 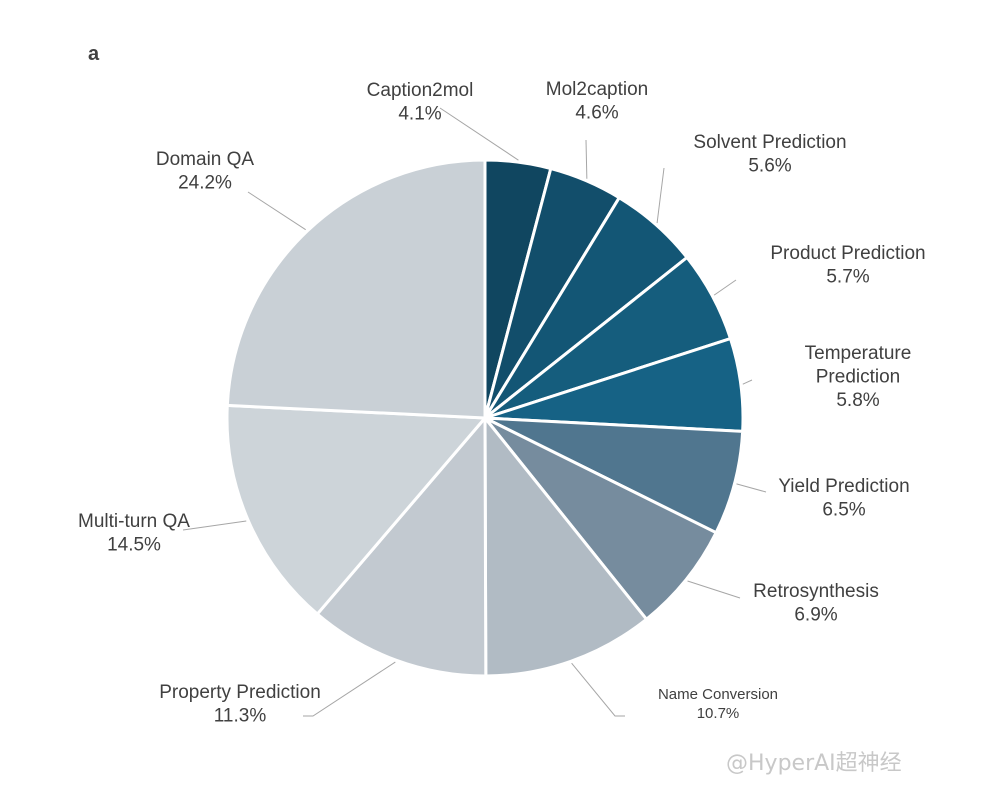 What do you see at coordinates (714, 589) in the screenshot?
I see `leader-retrosynthesis` at bounding box center [714, 589].